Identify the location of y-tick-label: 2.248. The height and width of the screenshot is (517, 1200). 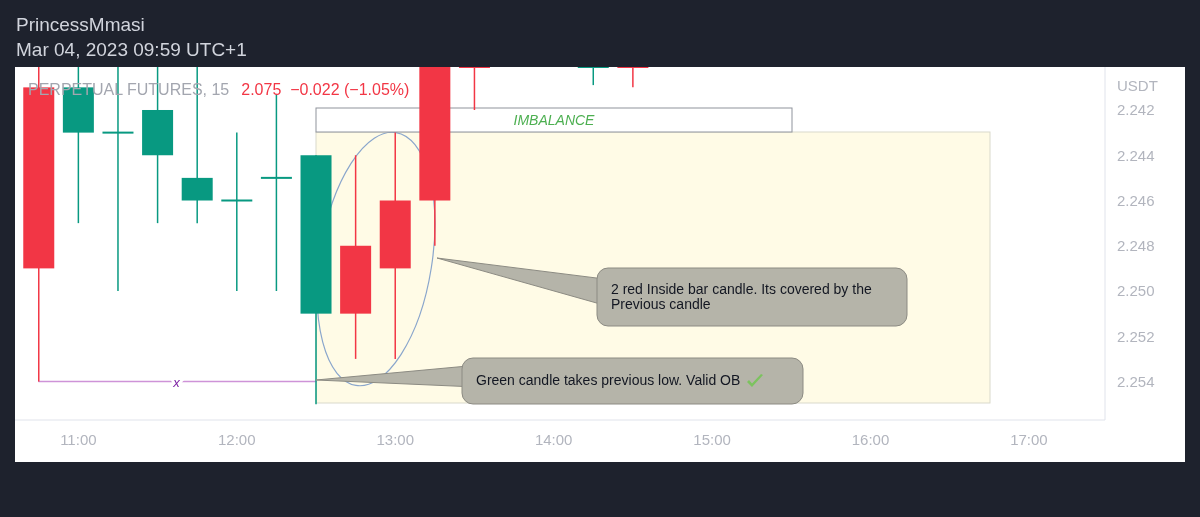
(1136, 246).